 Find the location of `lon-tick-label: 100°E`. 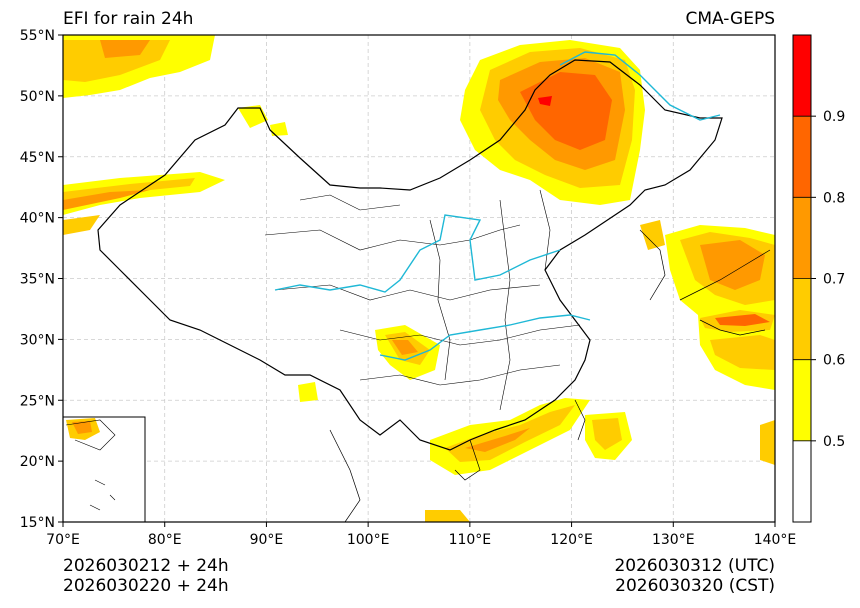

lon-tick-label: 100°E is located at coordinates (368, 540).